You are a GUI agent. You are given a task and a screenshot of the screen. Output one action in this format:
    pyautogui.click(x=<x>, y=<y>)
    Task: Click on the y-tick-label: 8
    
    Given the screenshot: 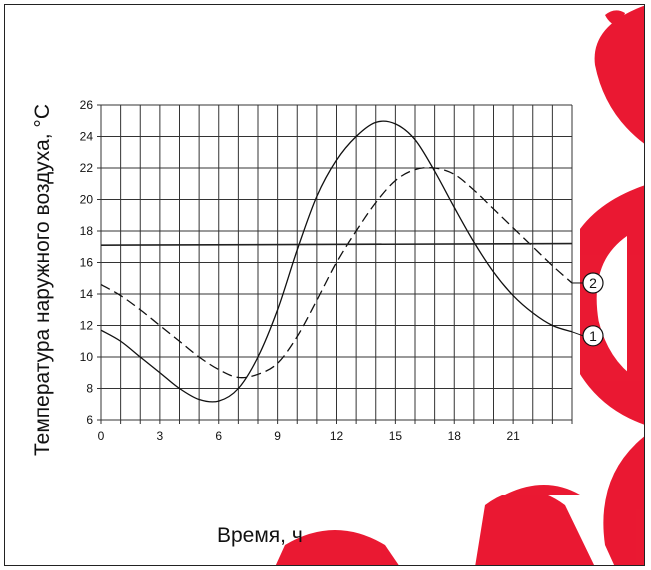 What is the action you would take?
    pyautogui.click(x=89, y=389)
    